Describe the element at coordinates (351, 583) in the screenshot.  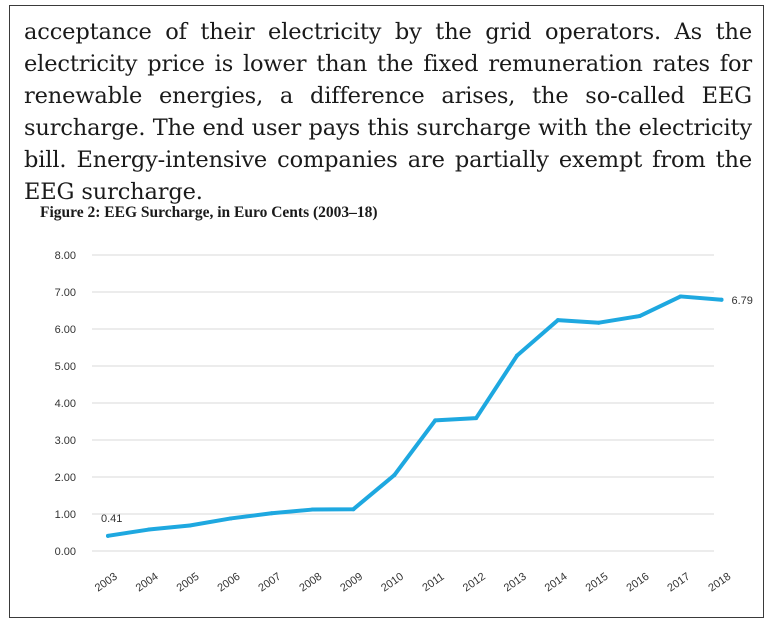
I see `x-tick-label: 2009` at that location.